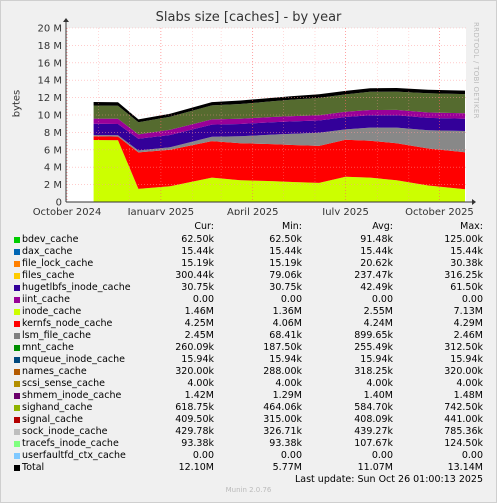 The width and height of the screenshot is (497, 503). What do you see at coordinates (282, 371) in the screenshot?
I see `legend-min: 288.00k` at bounding box center [282, 371].